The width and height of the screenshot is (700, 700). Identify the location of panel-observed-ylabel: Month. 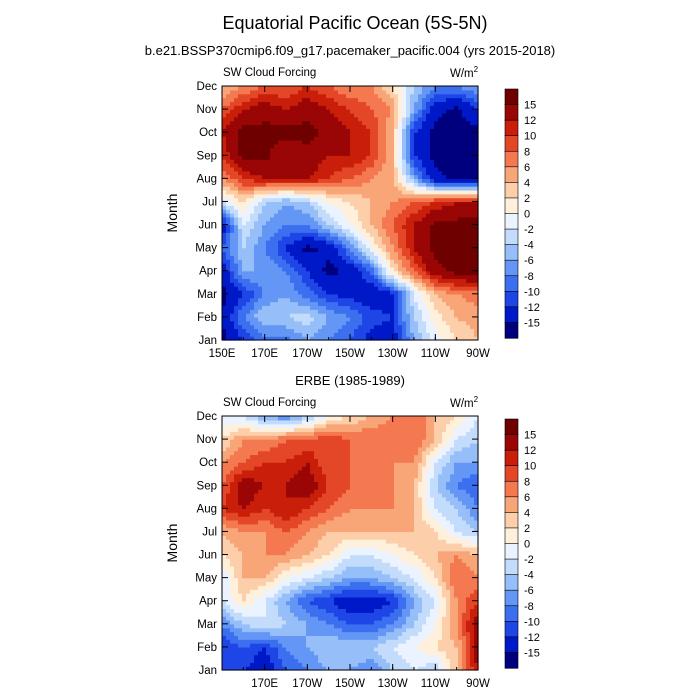
(172, 543).